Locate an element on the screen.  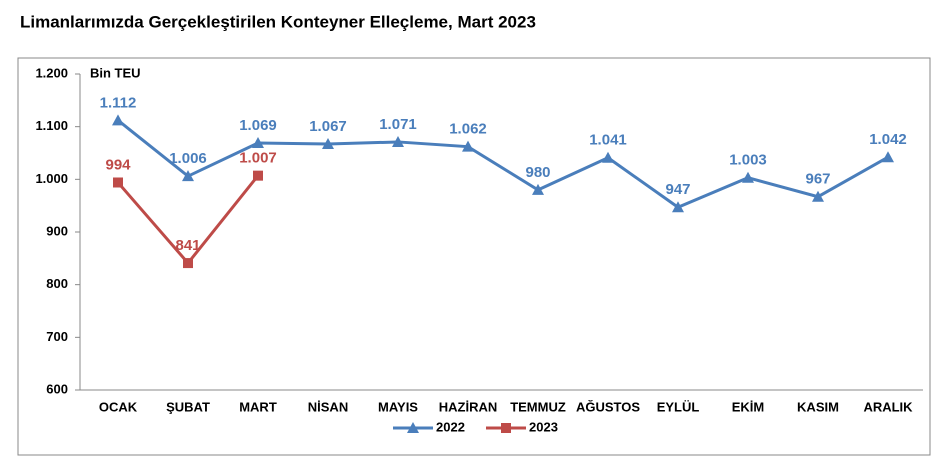
legend-label: 2023 is located at coordinates (543, 426).